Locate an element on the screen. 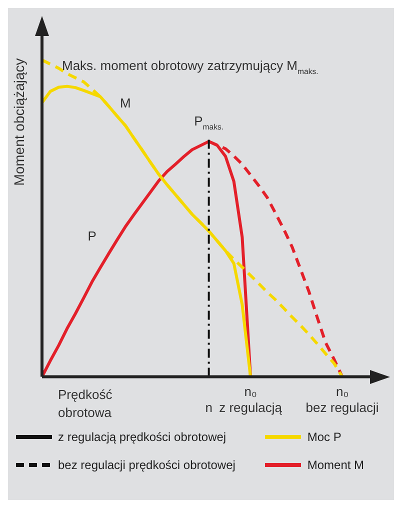 The height and width of the screenshot is (508, 402). text: z regulacją prędkości obrotowej is located at coordinates (142, 437).